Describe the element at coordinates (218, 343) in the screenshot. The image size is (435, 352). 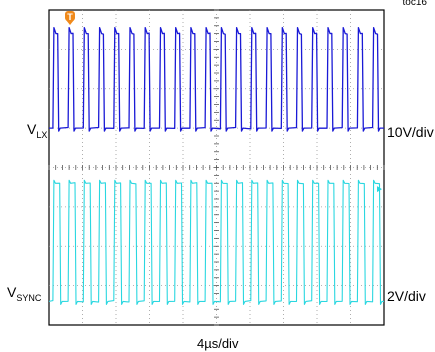
I see `time-scale: 4µs/div` at that location.